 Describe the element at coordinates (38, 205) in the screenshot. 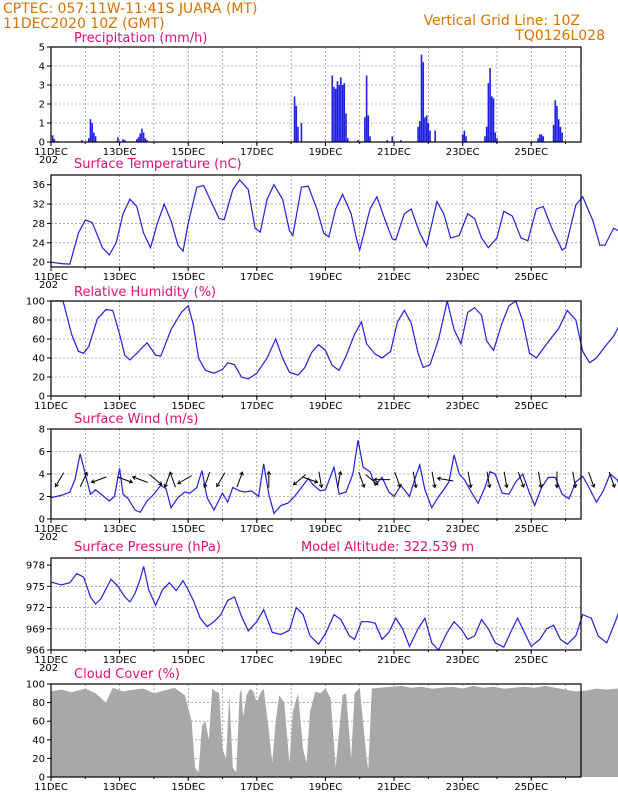

I see `y-tick-label: 32` at that location.